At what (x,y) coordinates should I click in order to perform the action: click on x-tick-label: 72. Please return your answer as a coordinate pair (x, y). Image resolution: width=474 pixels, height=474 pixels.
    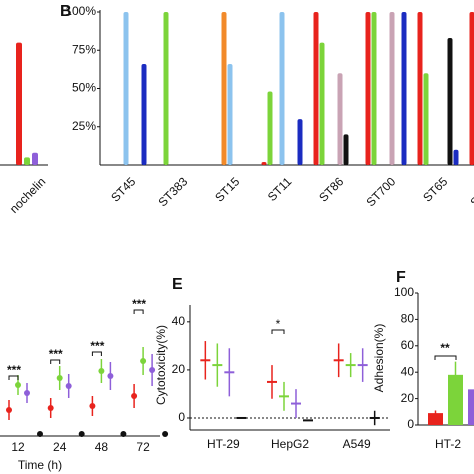
    Looking at the image, I should click on (143, 447).